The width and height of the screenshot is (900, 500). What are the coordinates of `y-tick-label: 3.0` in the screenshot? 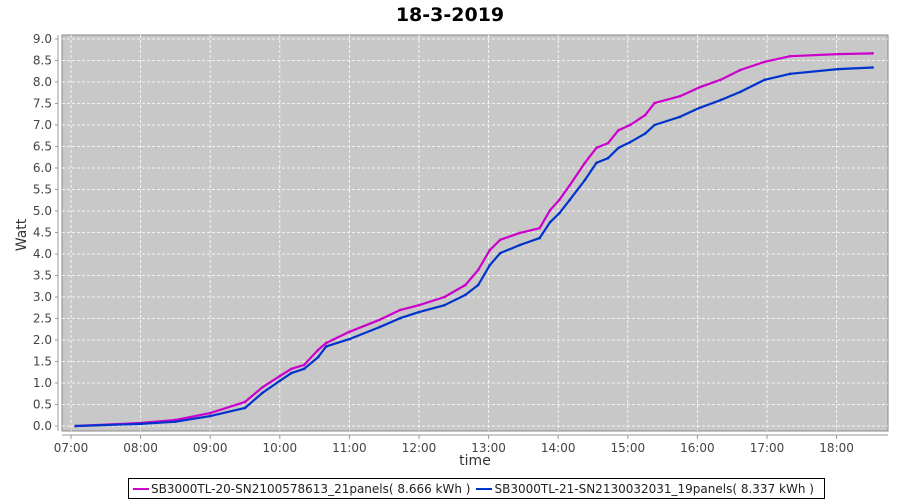 It's located at (42, 297).